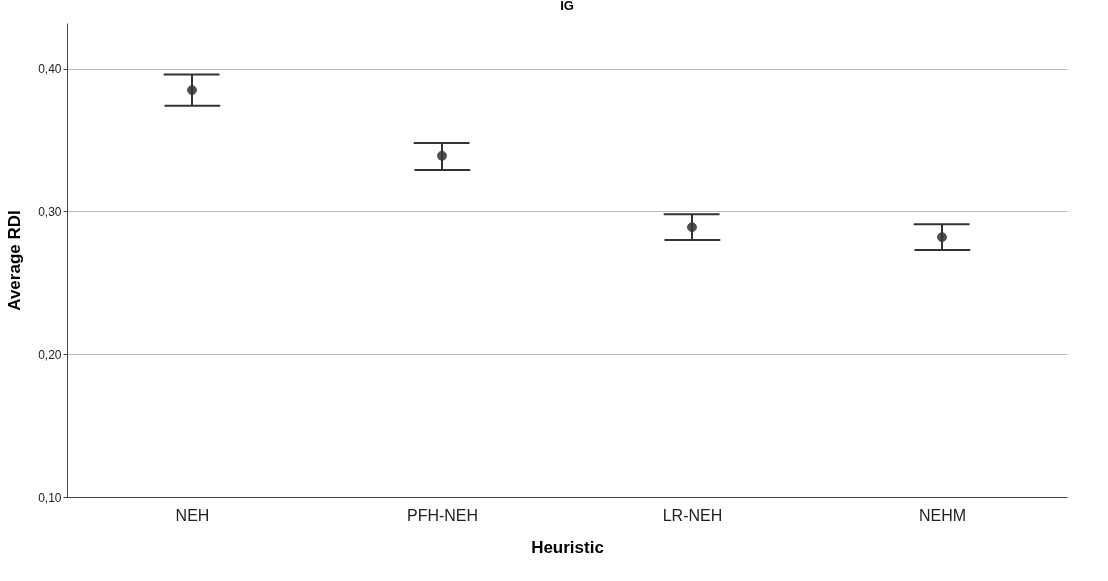 This screenshot has width=1108, height=581. I want to click on y-axis-title: Average RDI, so click(15, 260).